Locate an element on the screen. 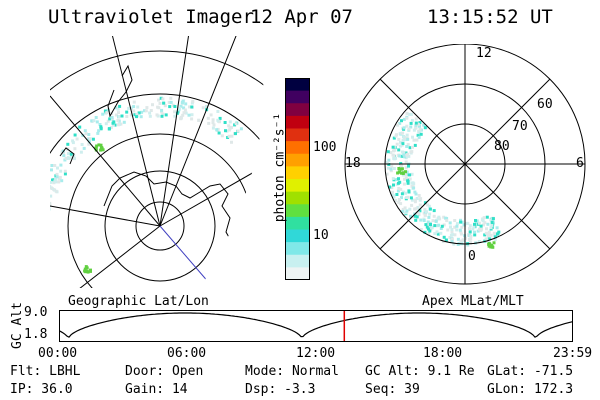 This screenshot has height=400, width=600. mlt-label-6: 6 is located at coordinates (580, 163).